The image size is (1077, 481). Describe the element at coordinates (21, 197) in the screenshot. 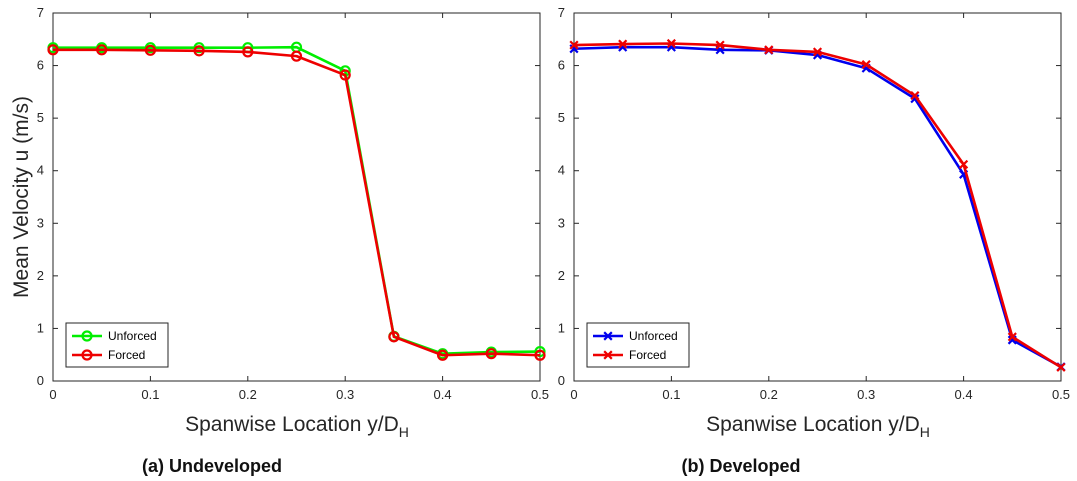

I see `y-axis-label: Mean Velocity u (m/s)` at that location.